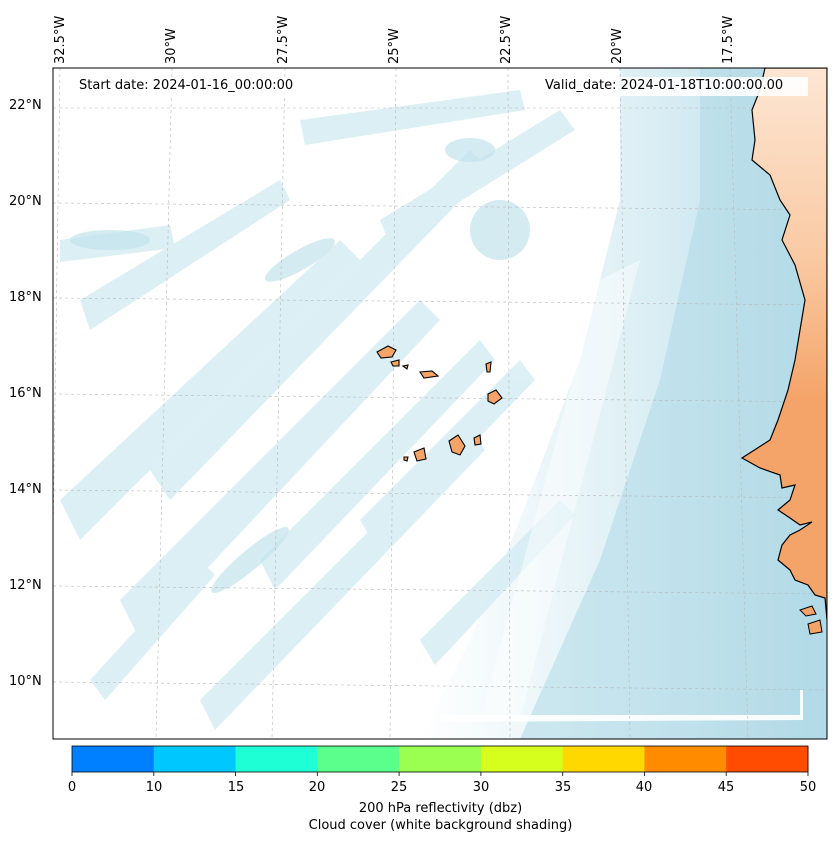 Image resolution: width=837 pixels, height=843 pixels. What do you see at coordinates (236, 787) in the screenshot?
I see `cbar-tick-label: 15` at bounding box center [236, 787].